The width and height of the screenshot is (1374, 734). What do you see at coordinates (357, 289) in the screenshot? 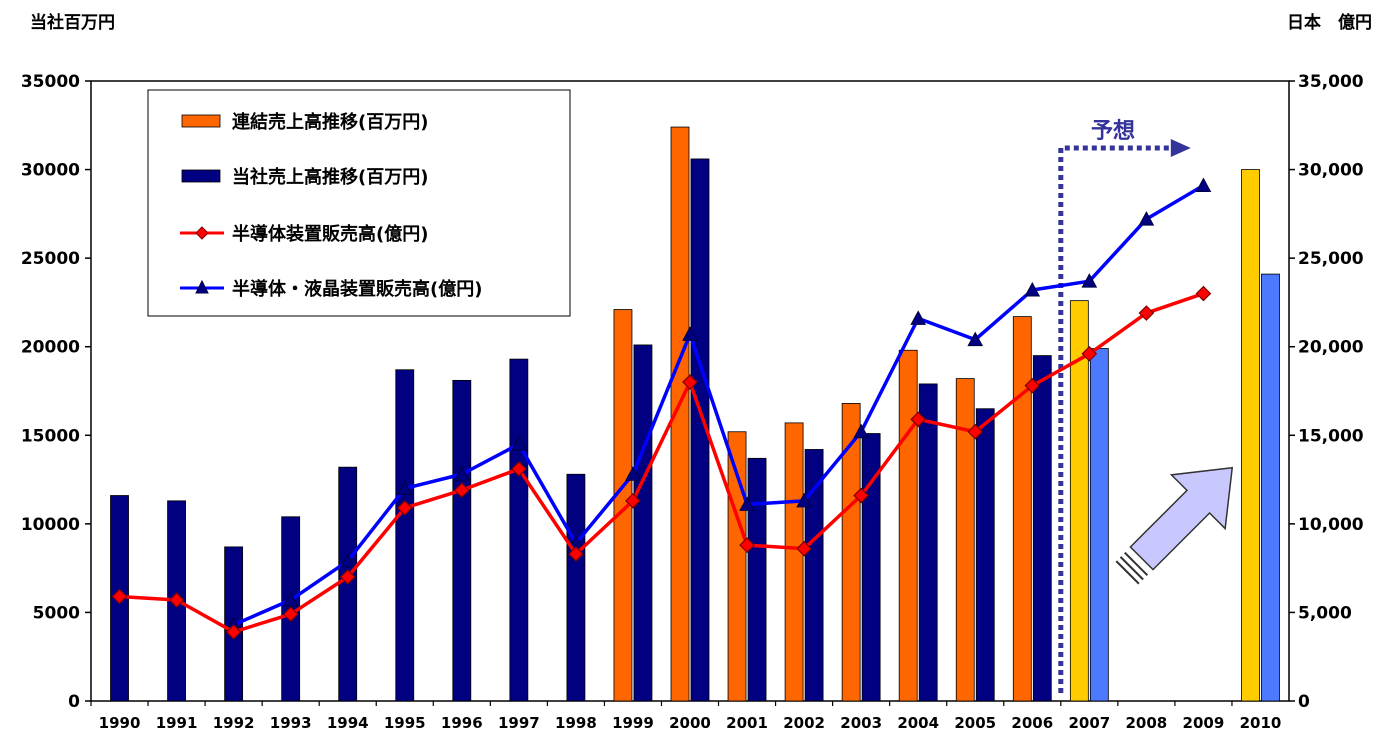
I see `legend-label-semiconductor-lcd: 半導体・液晶装置販売高(億円)` at bounding box center [357, 289].